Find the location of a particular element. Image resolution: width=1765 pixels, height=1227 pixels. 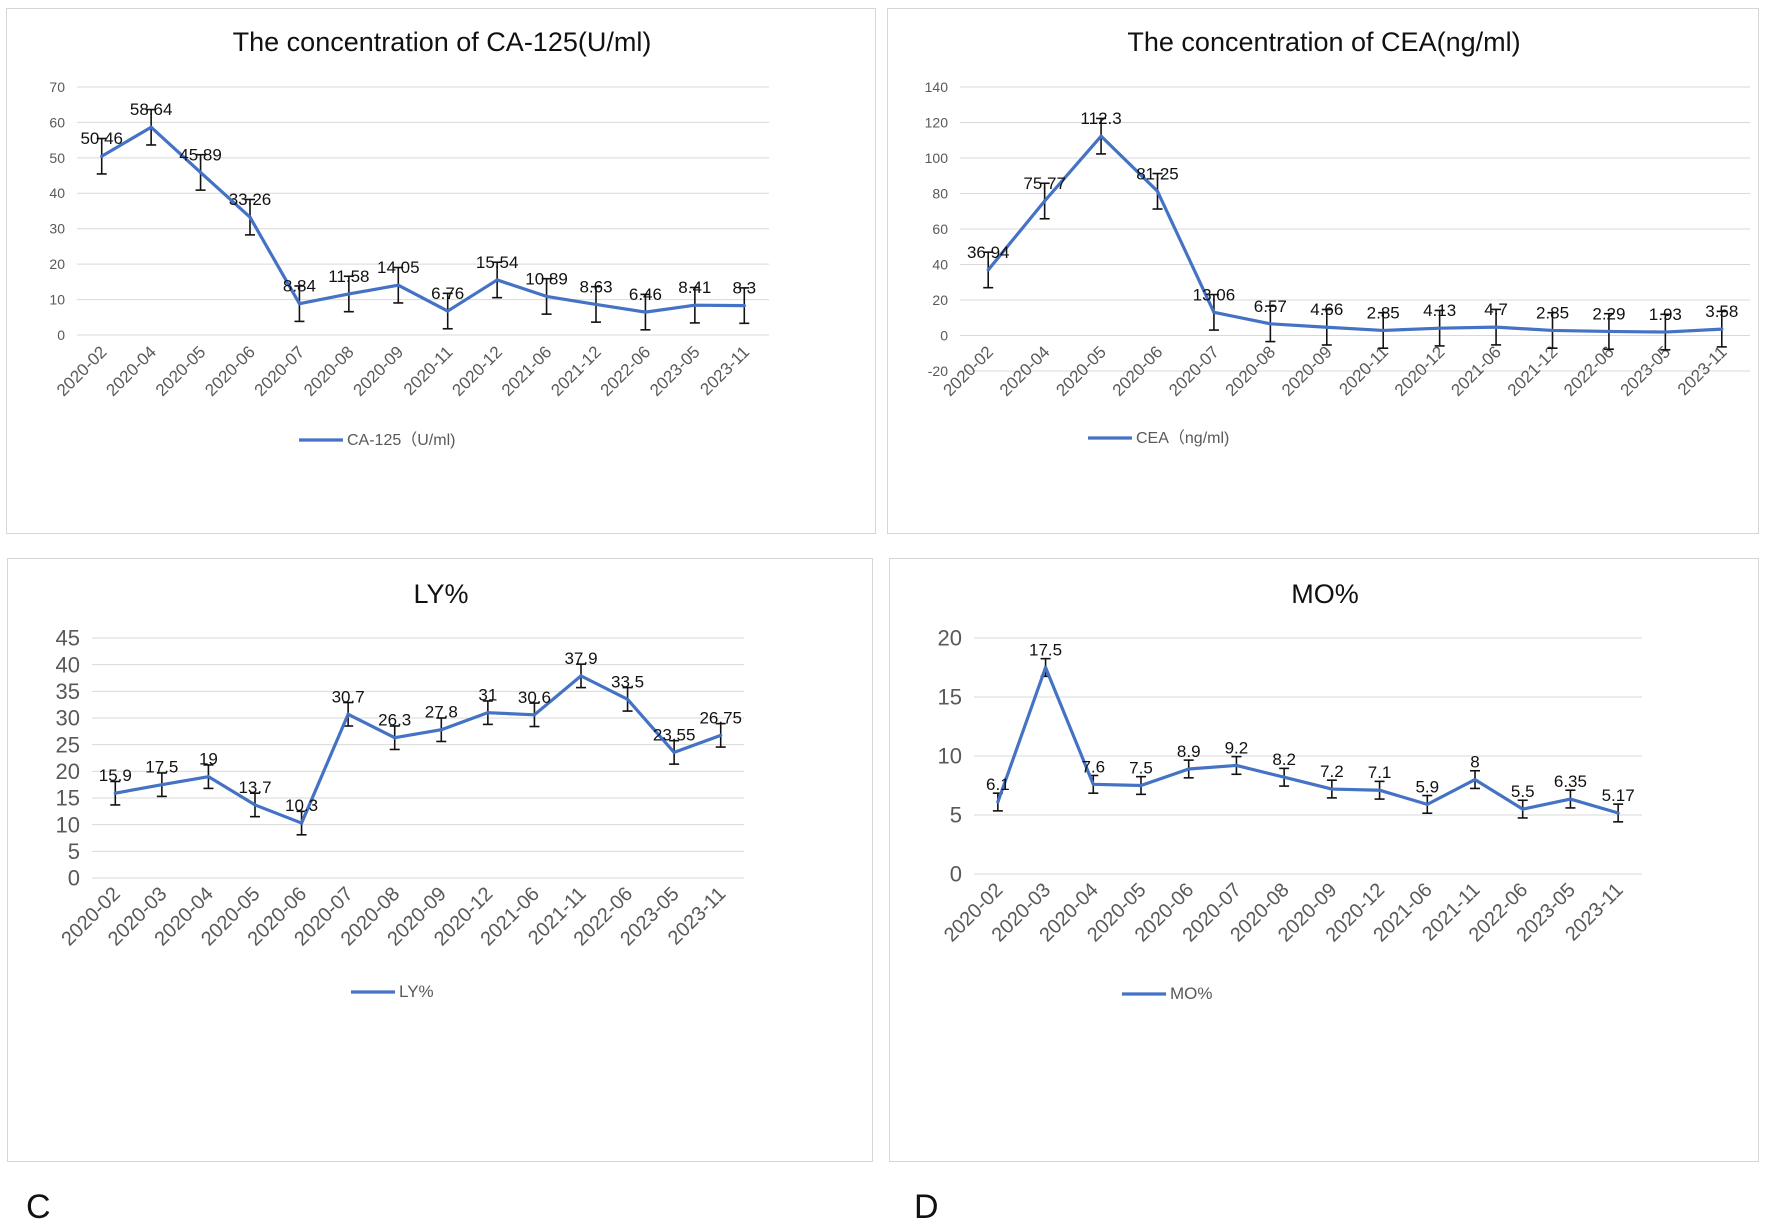

x-tick-label: 2020-08 is located at coordinates (329, 371).